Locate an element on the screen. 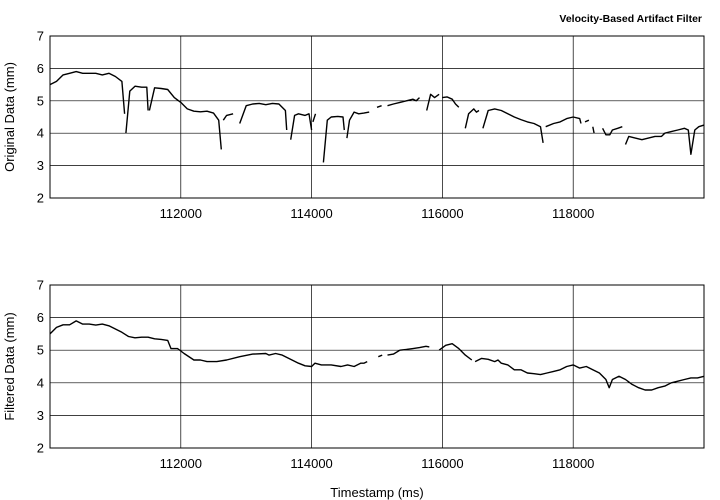  y-axis-label: Original Data (mm) is located at coordinates (9, 117).